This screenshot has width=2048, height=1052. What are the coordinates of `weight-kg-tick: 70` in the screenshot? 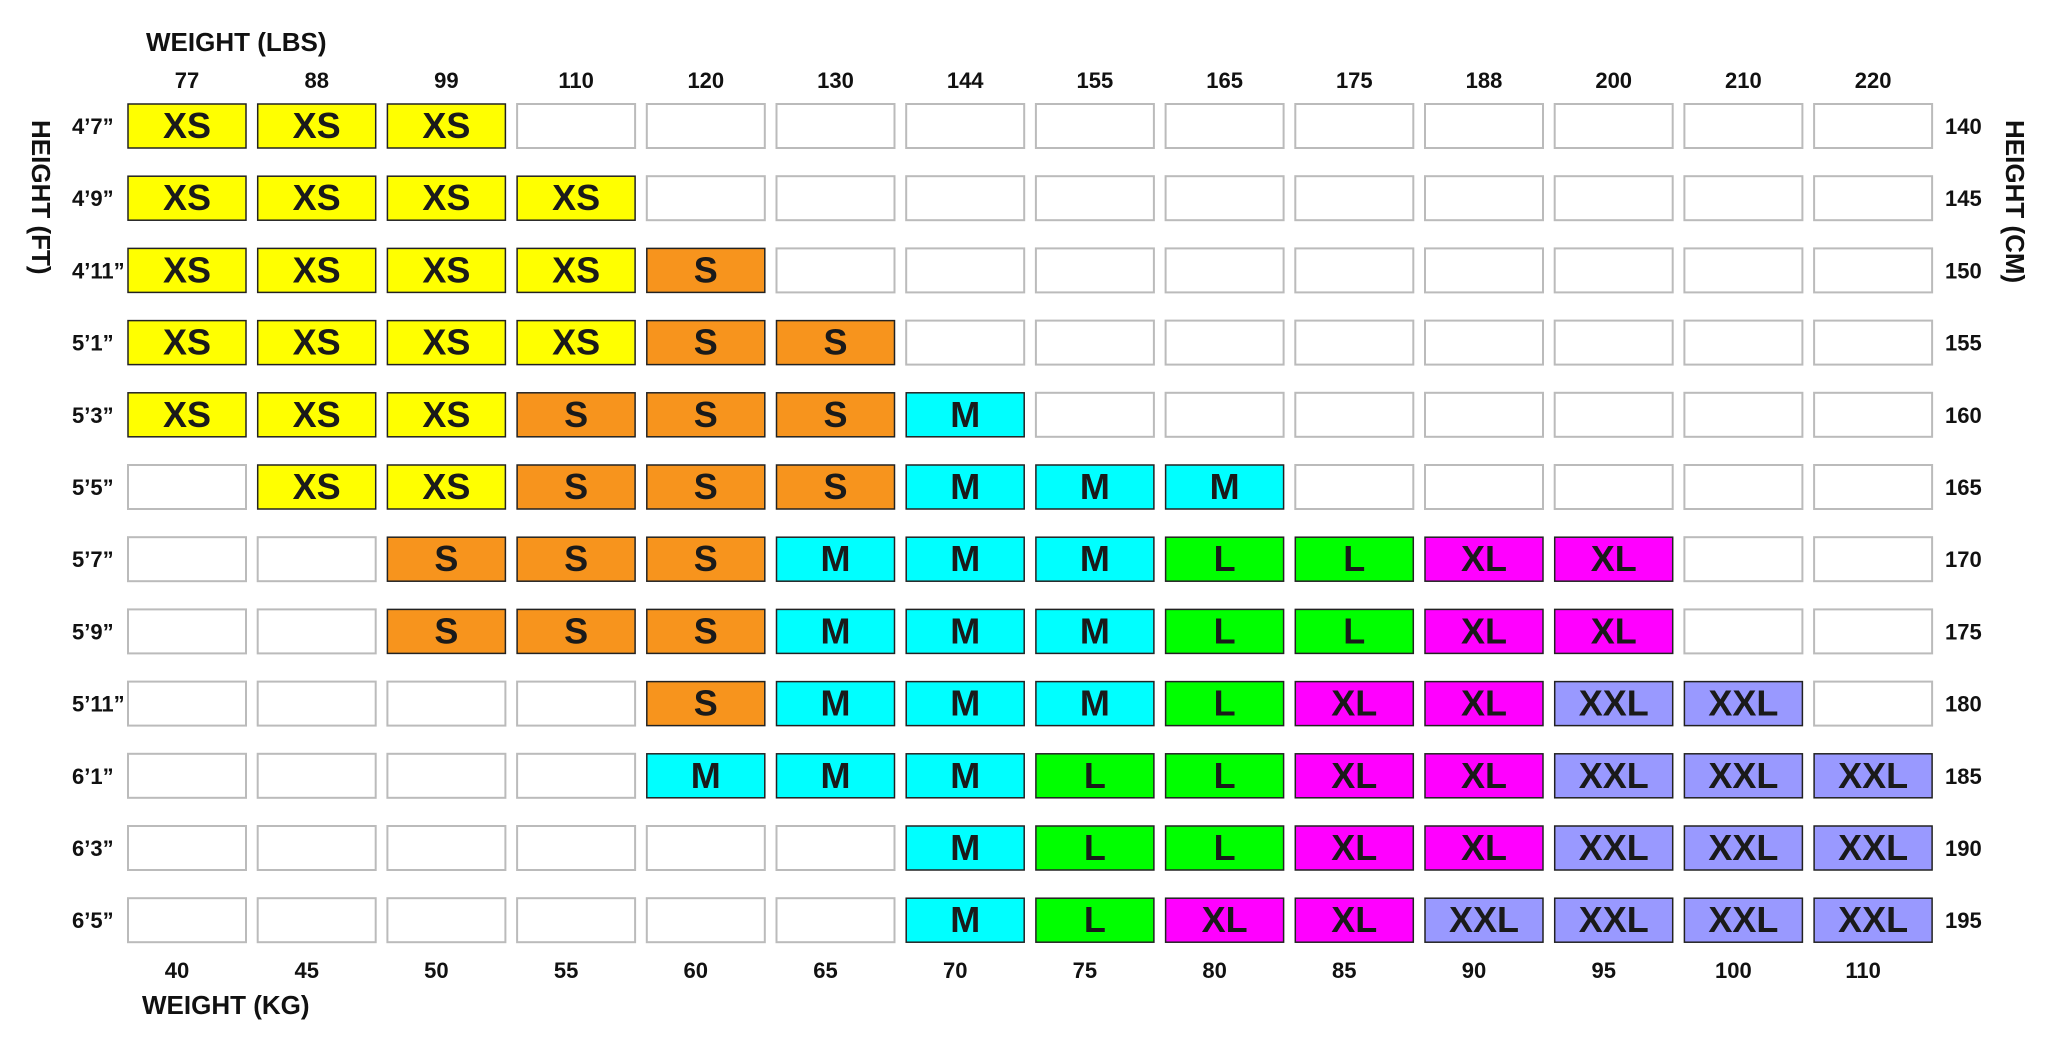 It's located at (955, 970).